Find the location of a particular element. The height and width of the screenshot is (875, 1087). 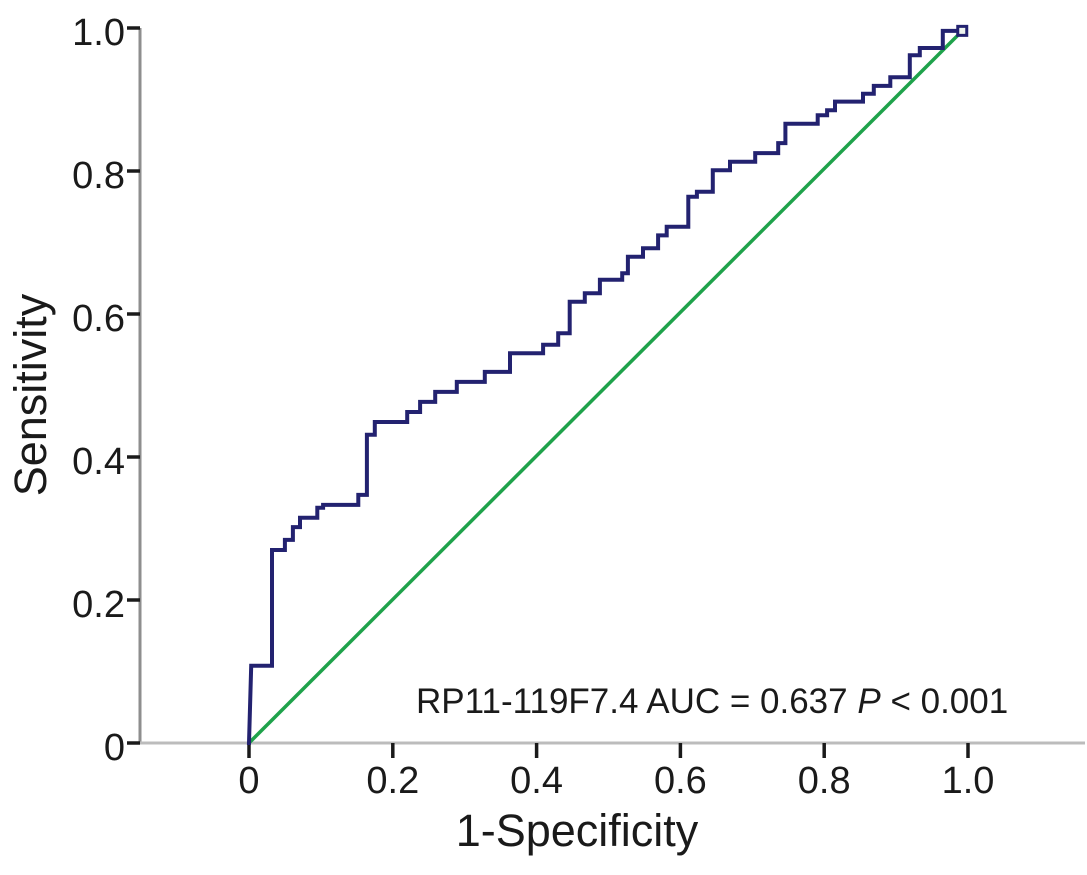

p-value-text: < 0.001 is located at coordinates (949, 701).